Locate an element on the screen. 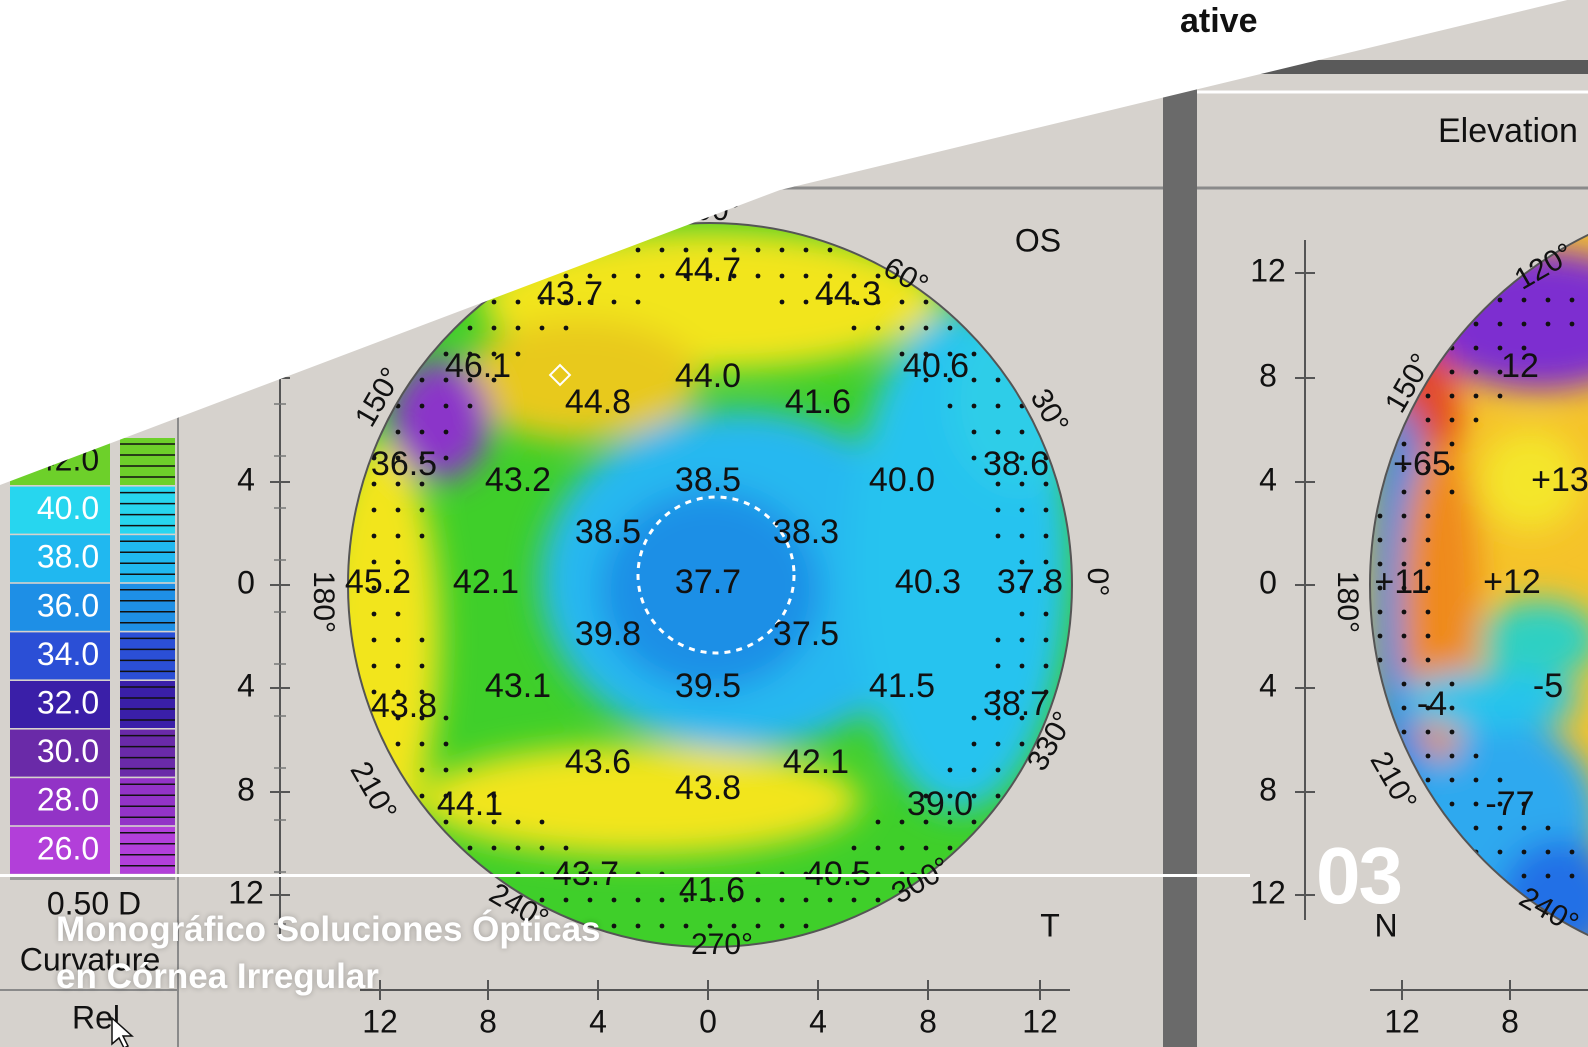  curvature-value: 39.0 is located at coordinates (940, 804).